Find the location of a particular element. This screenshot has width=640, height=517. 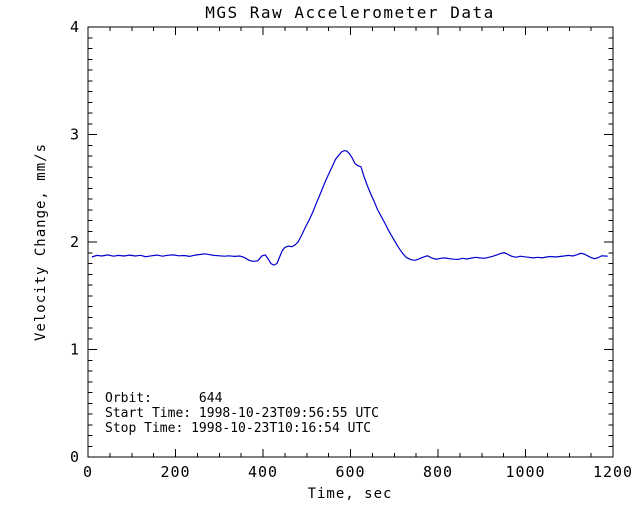

y-tick-label: 3 is located at coordinates (75, 135).